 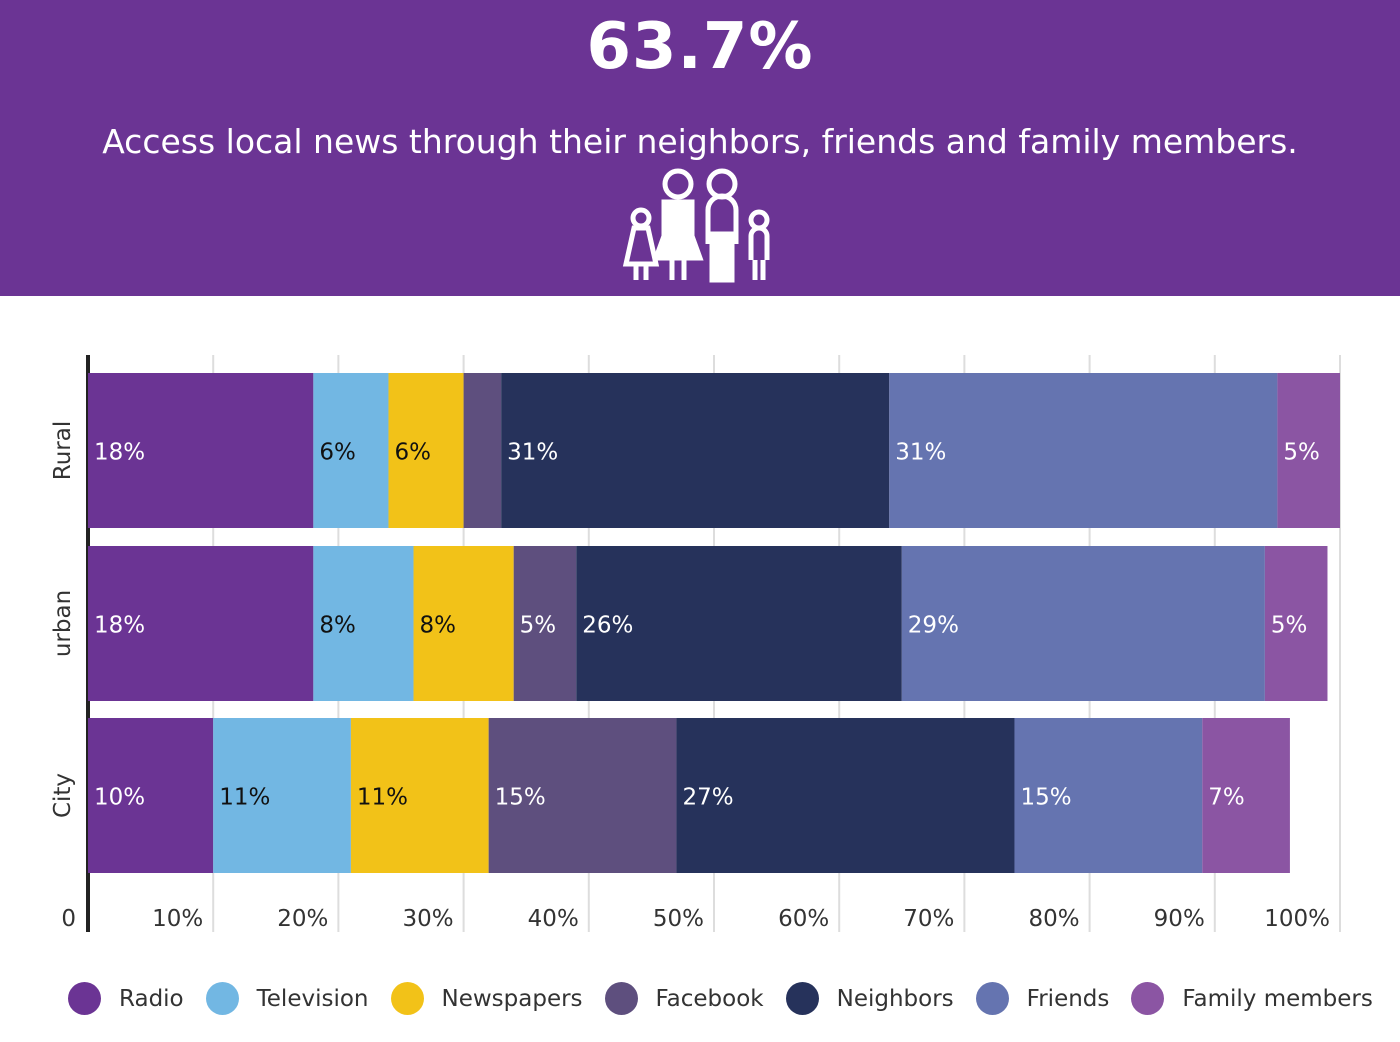 What do you see at coordinates (803, 919) in the screenshot?
I see `x-tick-label: 60%` at bounding box center [803, 919].